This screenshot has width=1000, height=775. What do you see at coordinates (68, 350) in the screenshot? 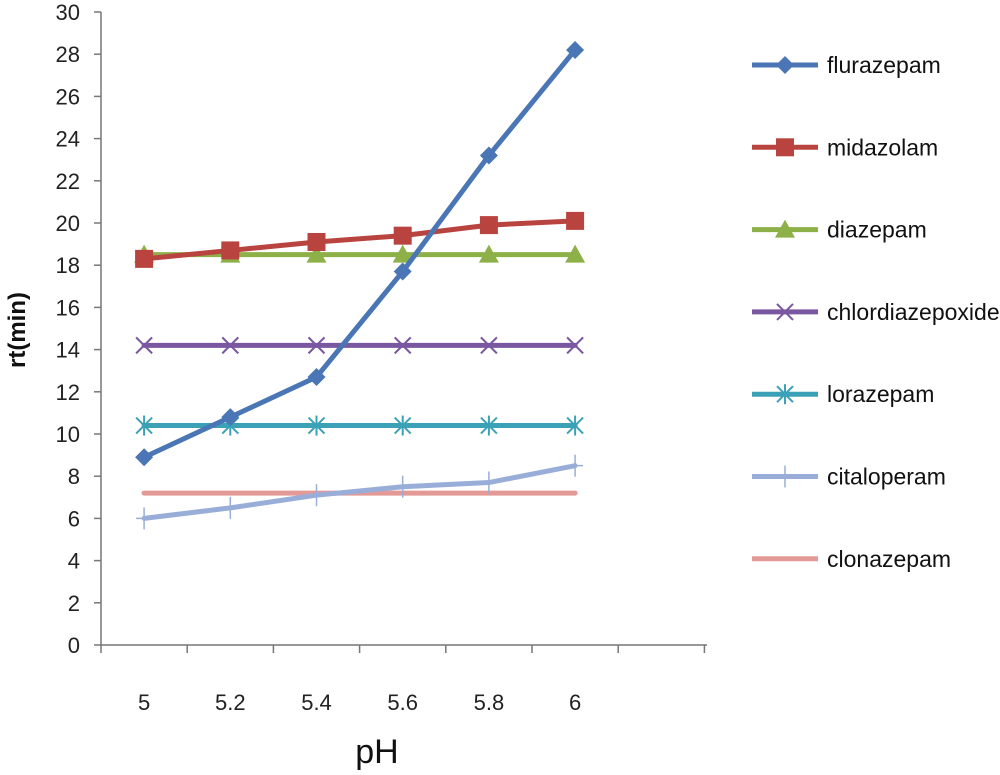
I see `y-tick-label: 14` at bounding box center [68, 350].